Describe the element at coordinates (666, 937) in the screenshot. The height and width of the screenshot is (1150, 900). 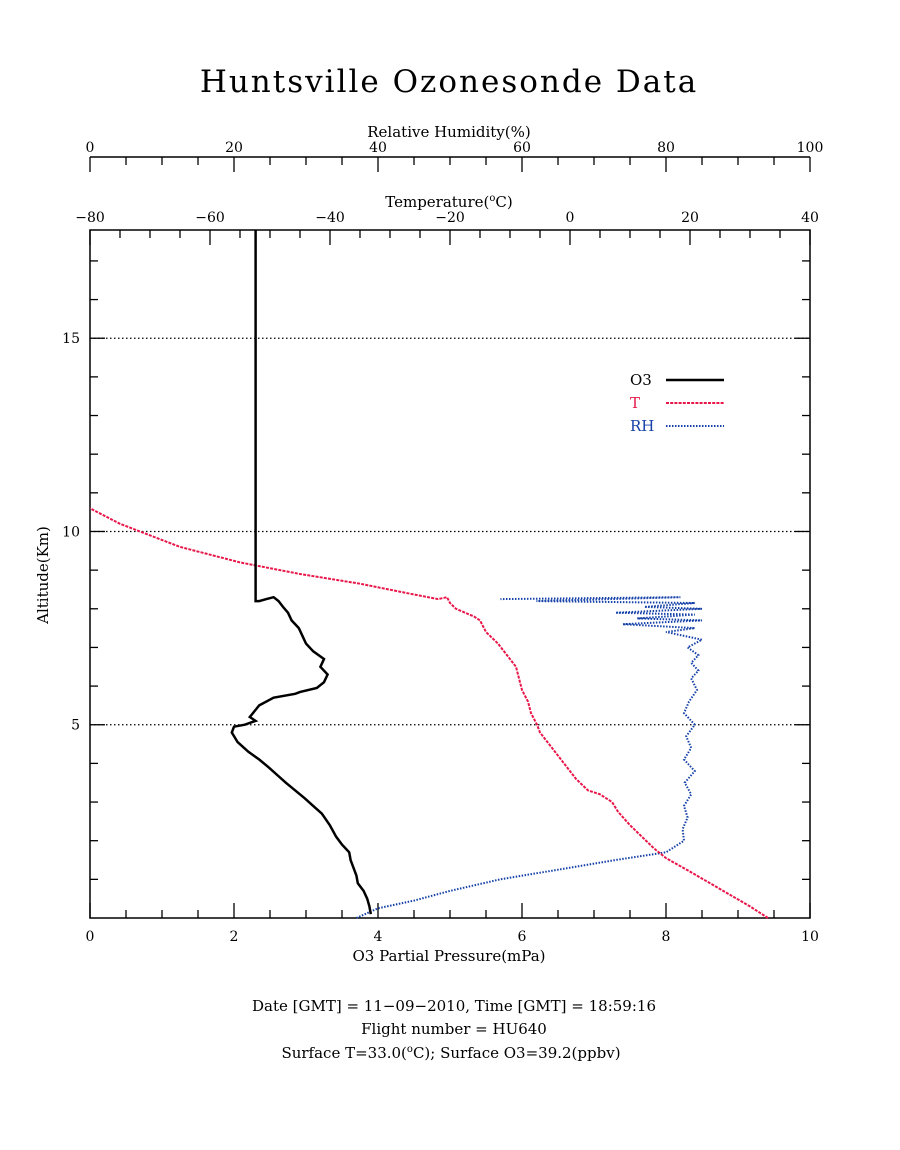
I see `o3-tick-label: 8` at that location.